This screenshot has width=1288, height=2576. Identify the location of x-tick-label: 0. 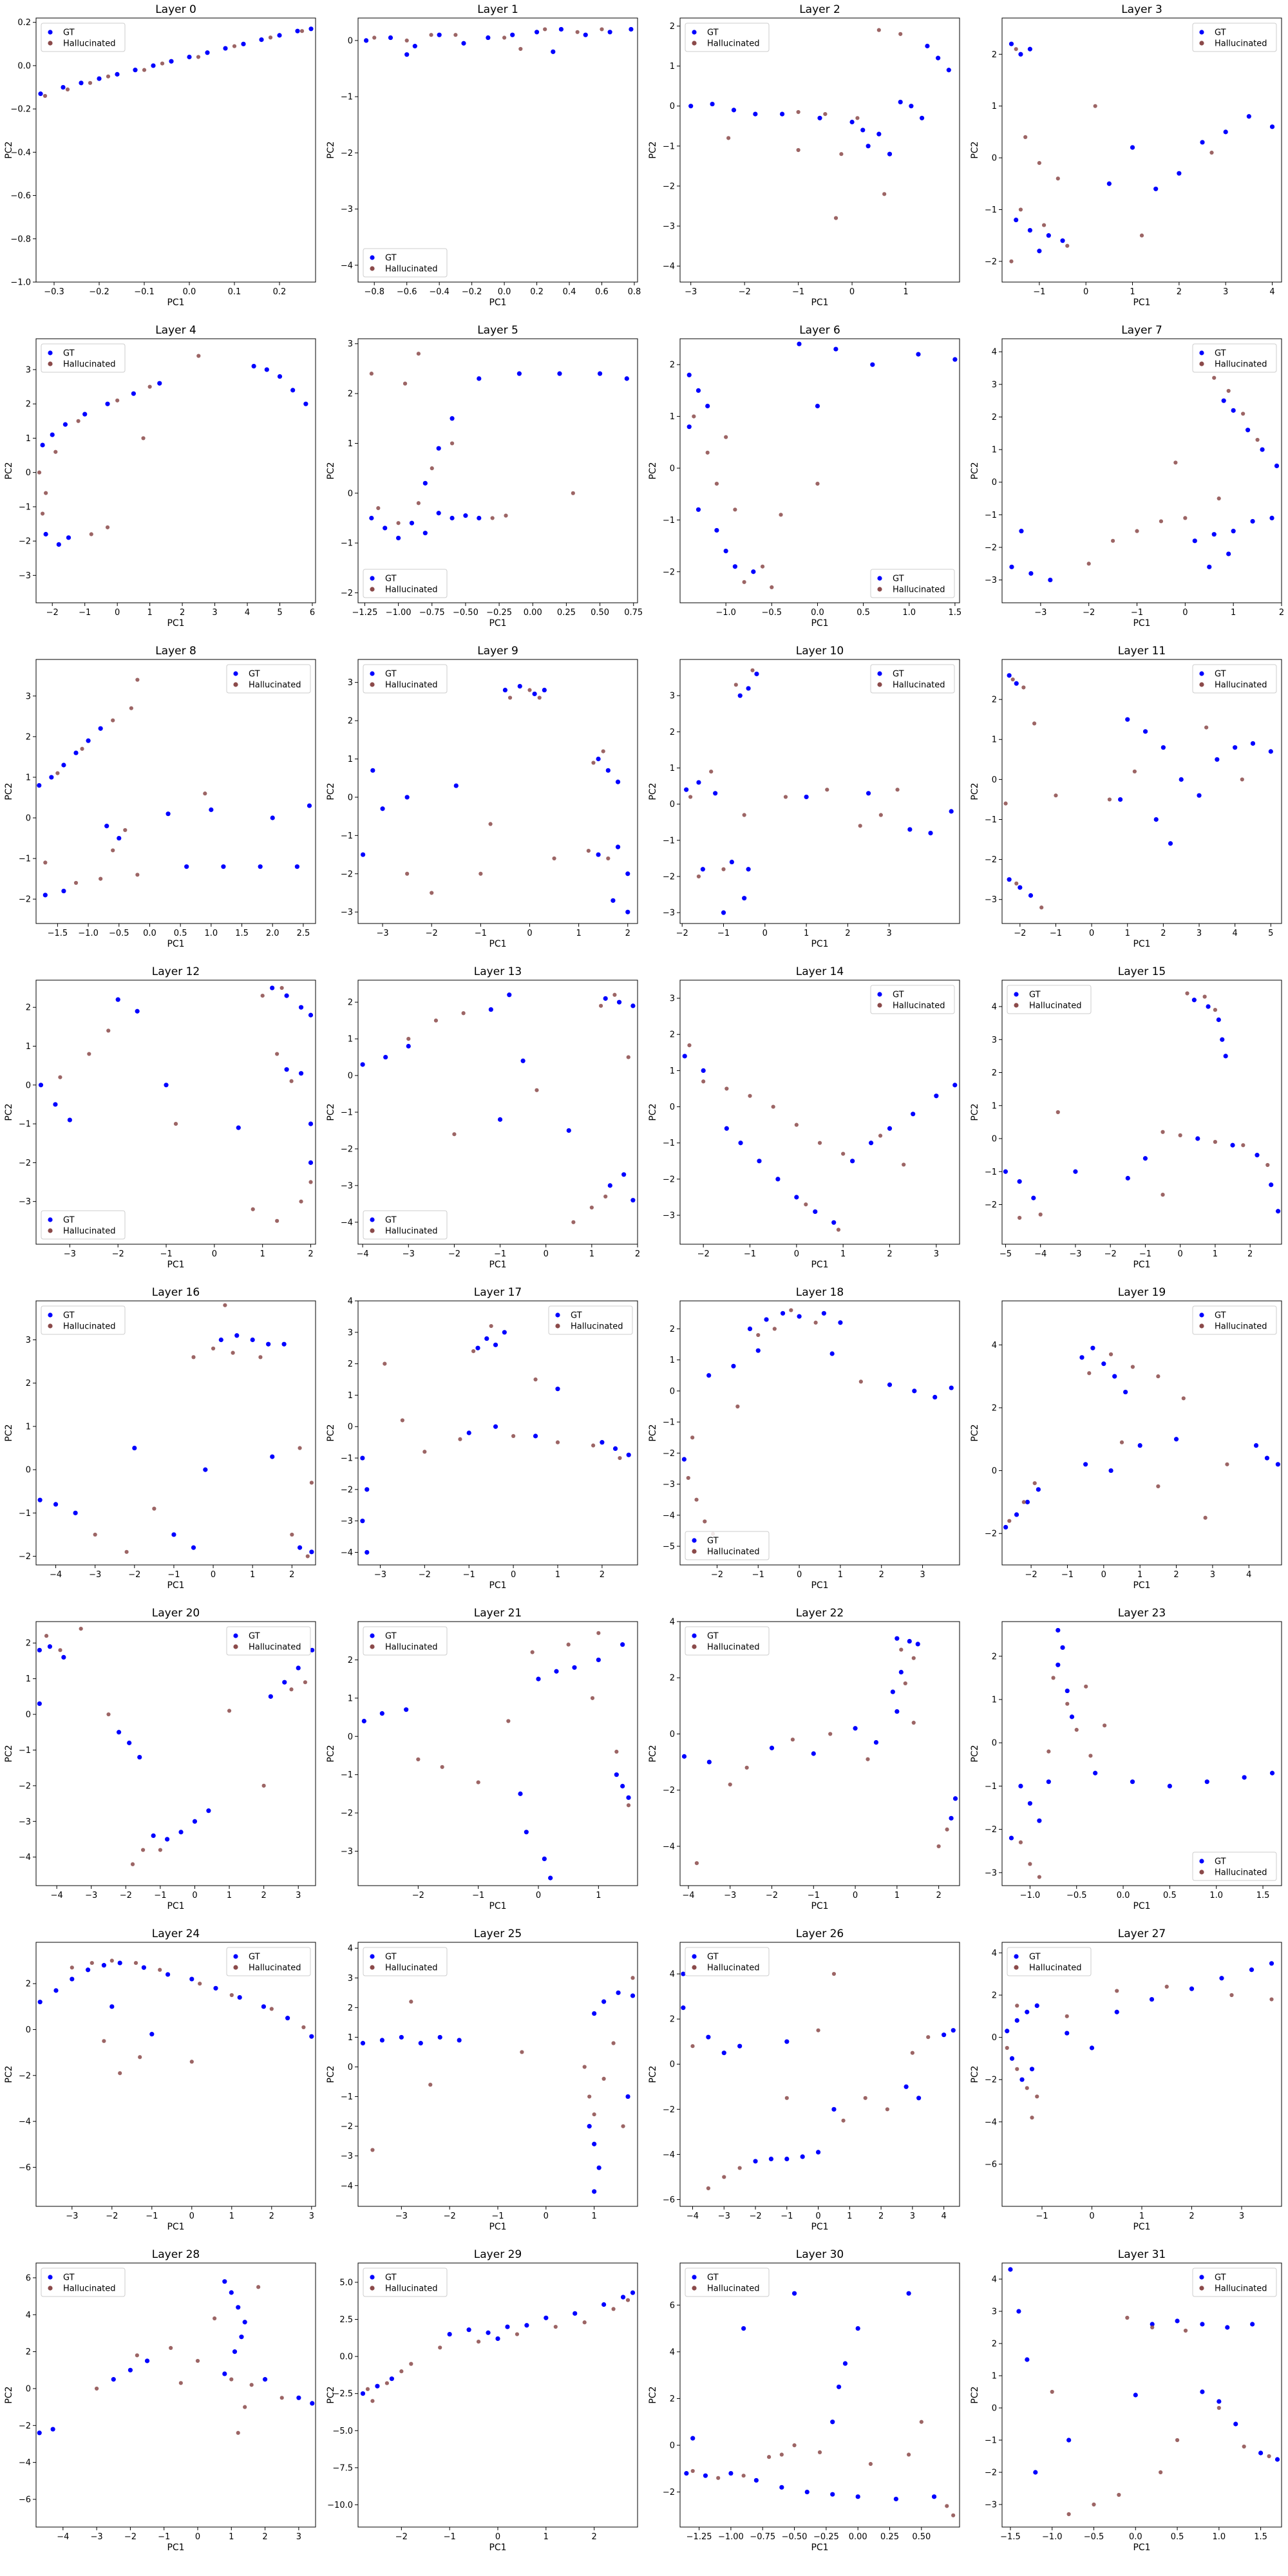
(538, 1896).